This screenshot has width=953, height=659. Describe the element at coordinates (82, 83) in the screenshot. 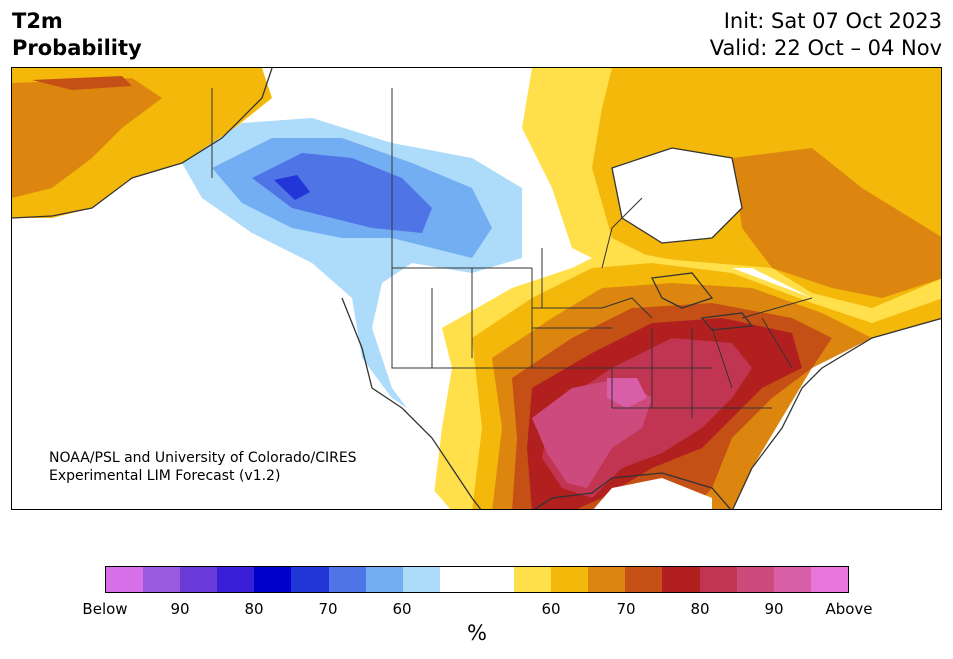

I see `alaska-core-region` at that location.